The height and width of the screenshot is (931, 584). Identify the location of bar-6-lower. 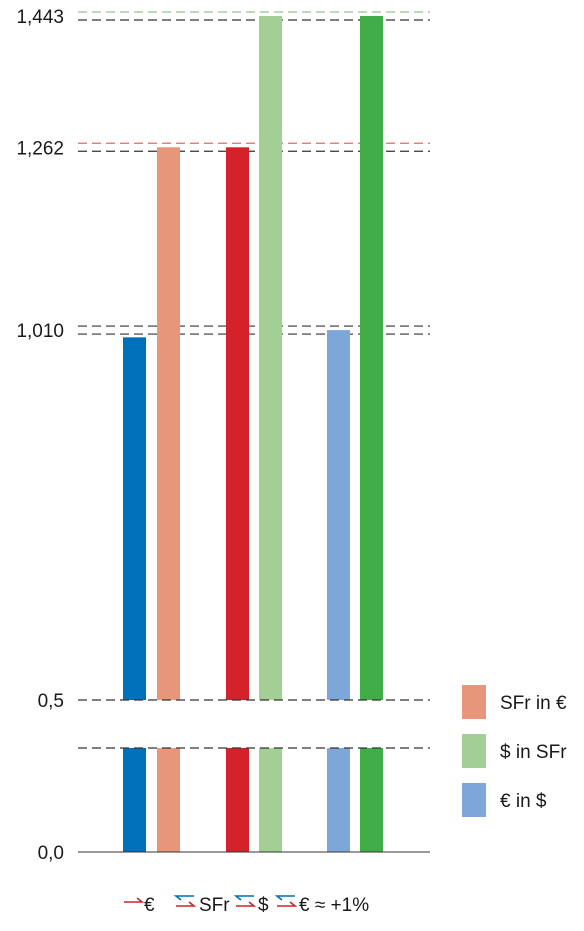
(371, 800).